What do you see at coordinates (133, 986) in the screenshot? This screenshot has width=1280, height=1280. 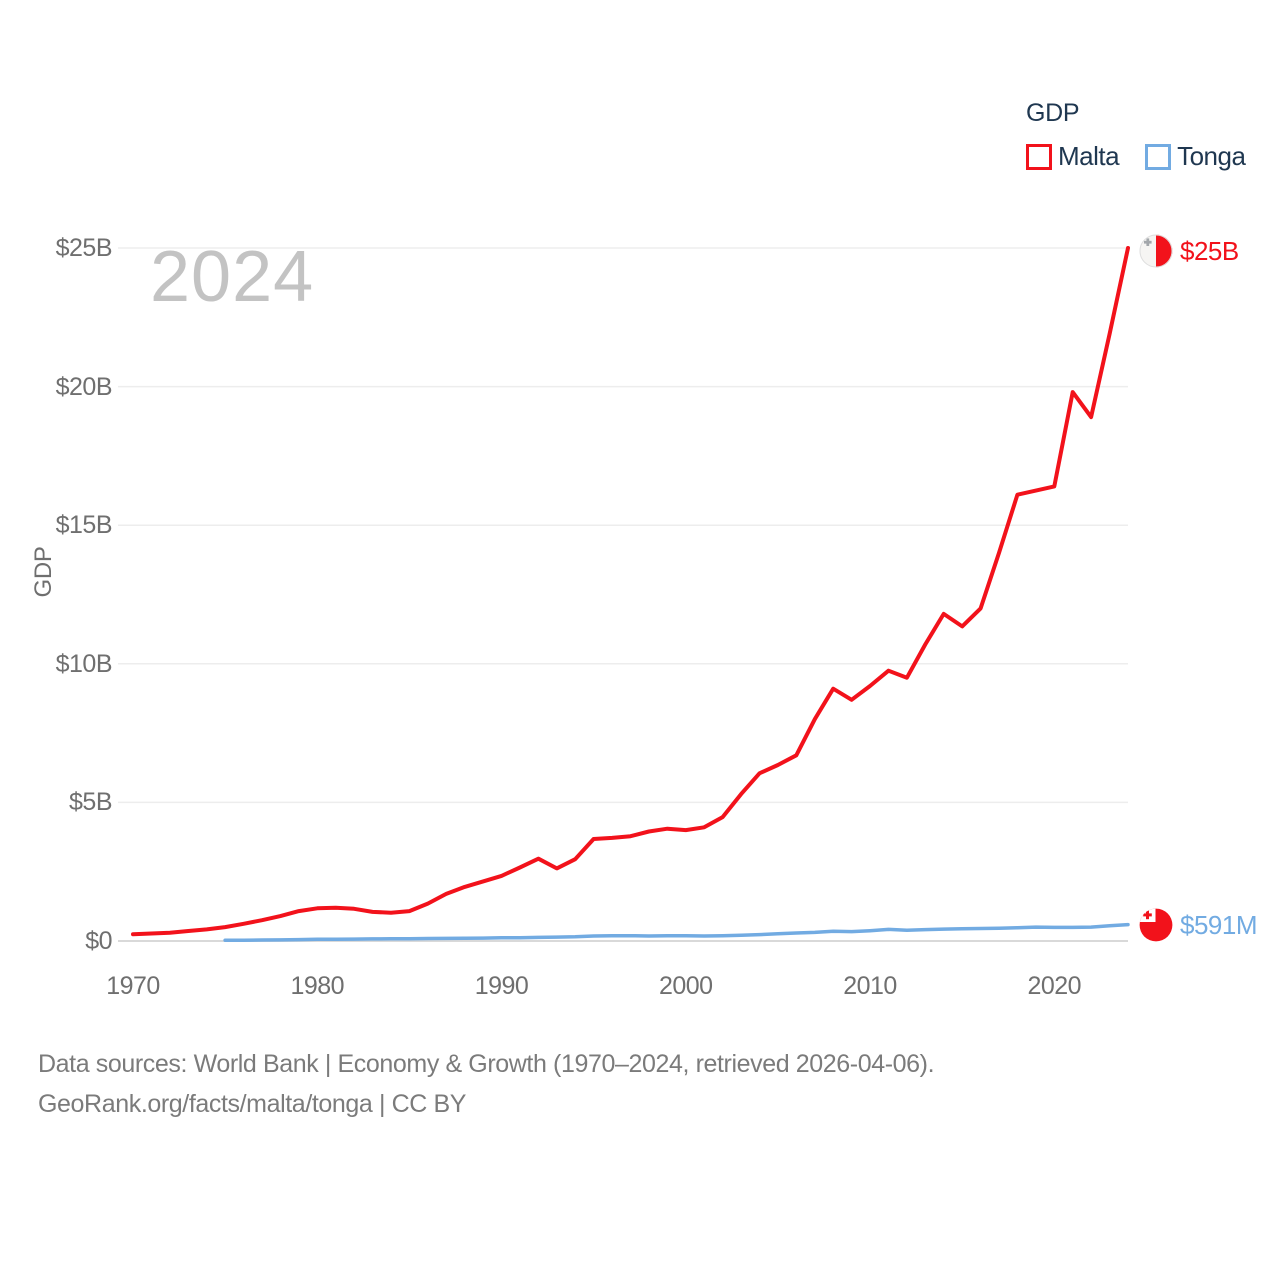 I see `x-tick-label: 1970` at bounding box center [133, 986].